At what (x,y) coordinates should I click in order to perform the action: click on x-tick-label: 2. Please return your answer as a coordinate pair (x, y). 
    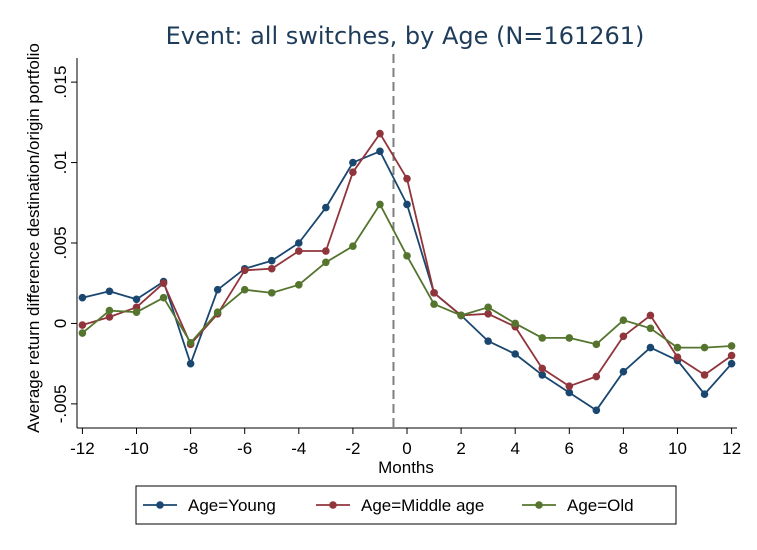
    Looking at the image, I should click on (460, 448).